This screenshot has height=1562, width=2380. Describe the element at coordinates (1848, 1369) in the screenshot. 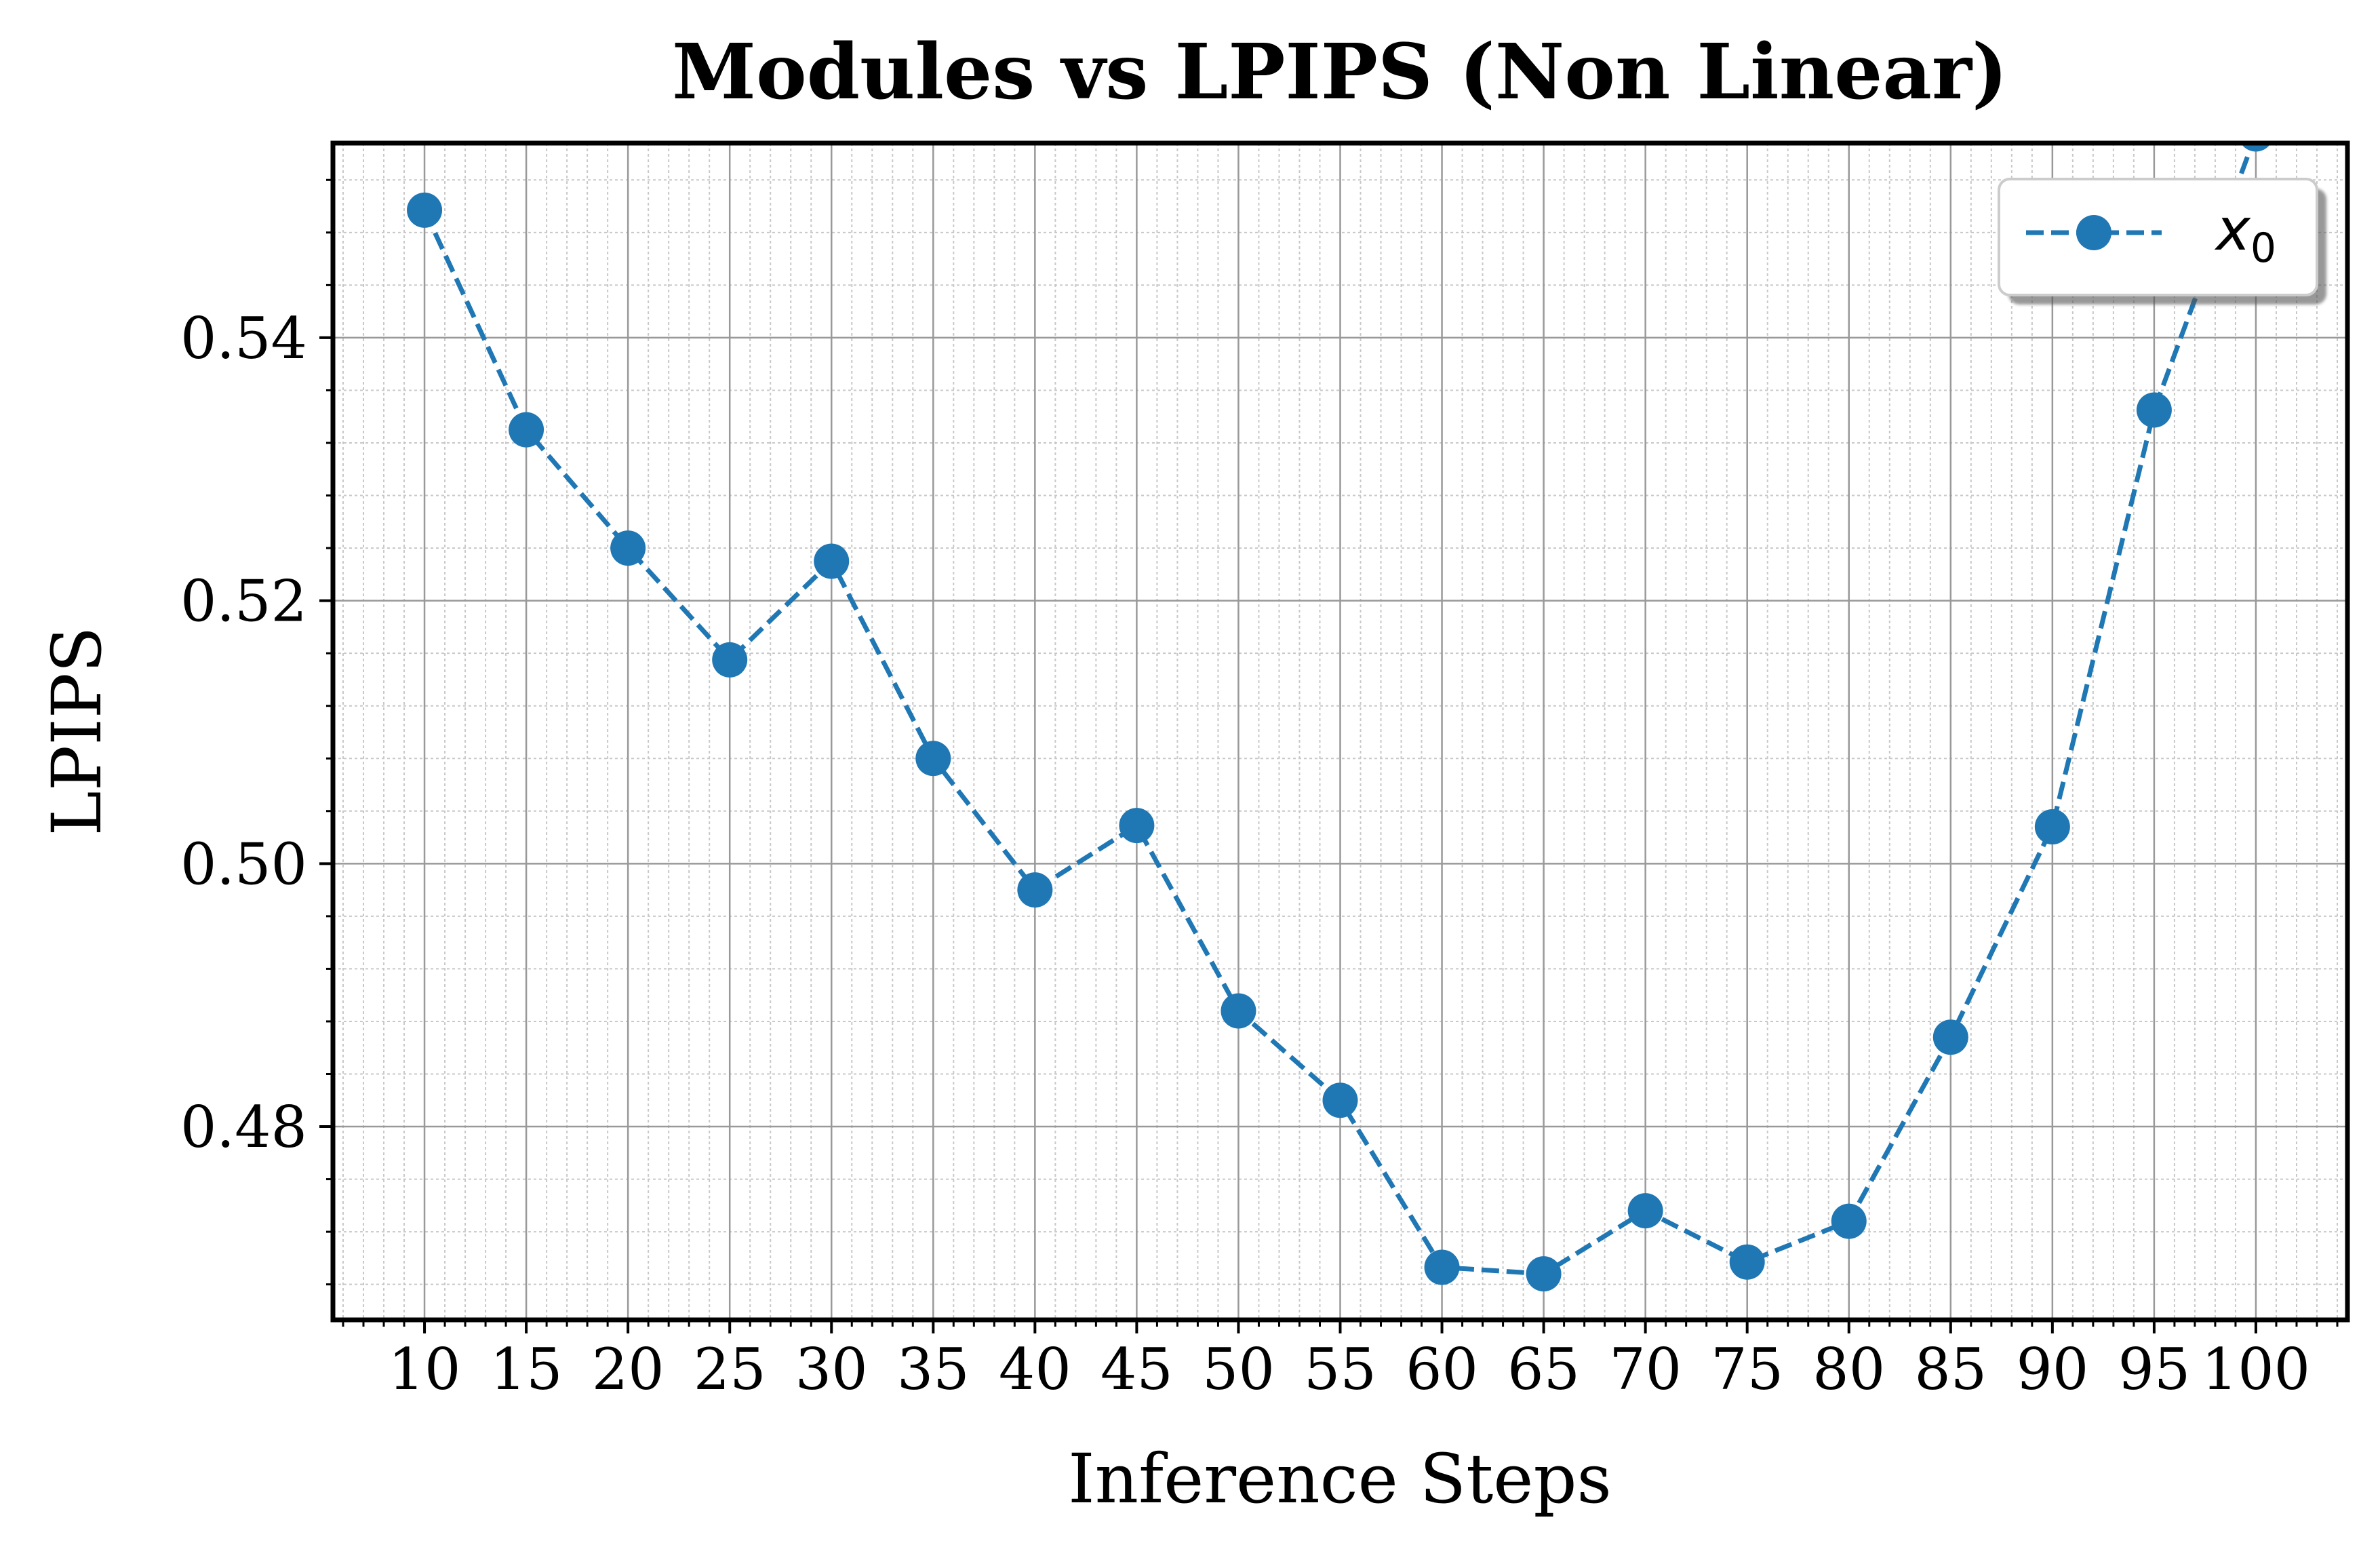

I see `x-tick-label: 80` at that location.